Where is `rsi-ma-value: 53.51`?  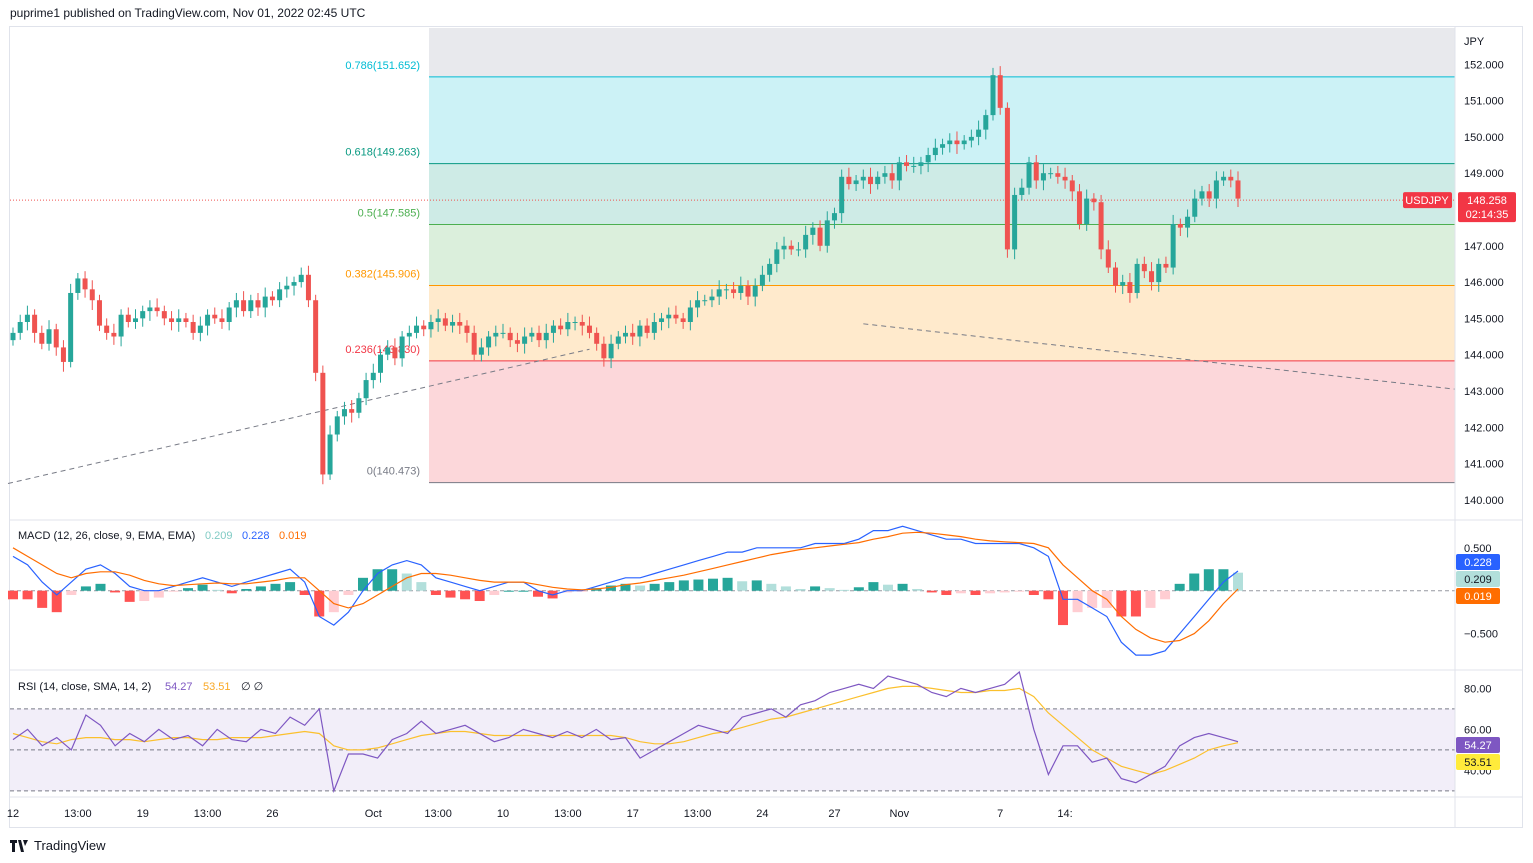
rsi-ma-value: 53.51 is located at coordinates (217, 687).